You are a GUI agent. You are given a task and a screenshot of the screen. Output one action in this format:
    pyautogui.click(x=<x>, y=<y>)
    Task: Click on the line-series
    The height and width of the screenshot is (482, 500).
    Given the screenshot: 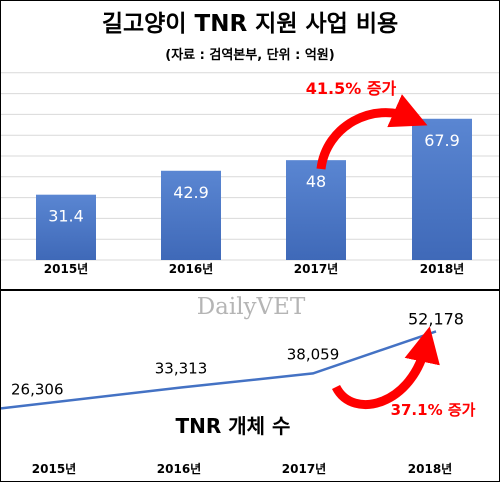 What is the action you would take?
    pyautogui.click(x=219, y=370)
    